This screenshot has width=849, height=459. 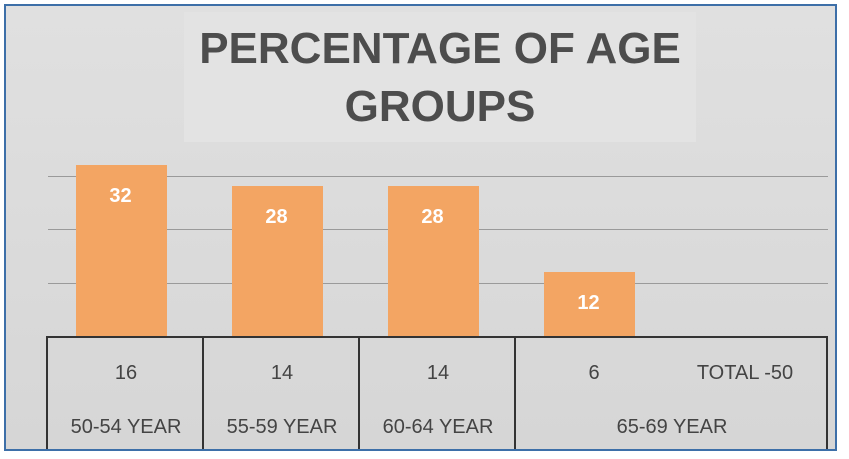 What do you see at coordinates (594, 373) in the screenshot?
I see `count-cell: 6` at bounding box center [594, 373].